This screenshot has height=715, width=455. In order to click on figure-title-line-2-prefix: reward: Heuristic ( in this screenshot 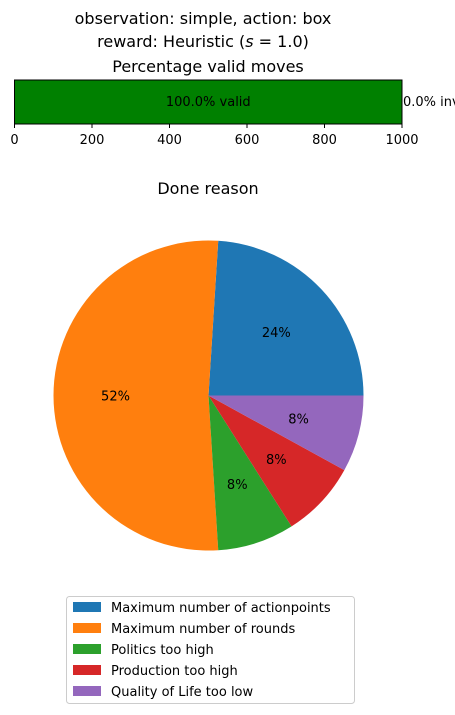, I will do `click(171, 41)`.